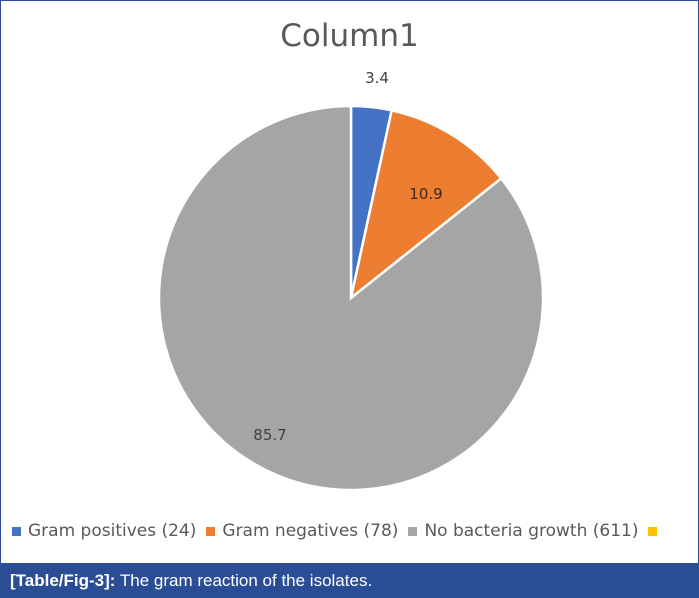  I want to click on legend-item: No bacteria growth (611), so click(523, 531).